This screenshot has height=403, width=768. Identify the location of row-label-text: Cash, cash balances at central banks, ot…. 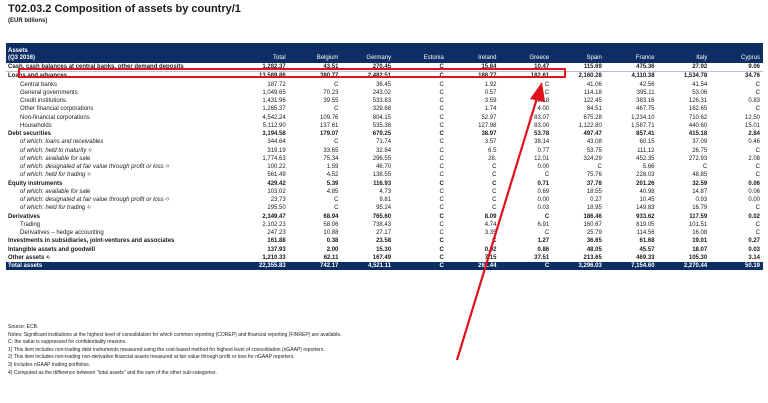
(96, 67).